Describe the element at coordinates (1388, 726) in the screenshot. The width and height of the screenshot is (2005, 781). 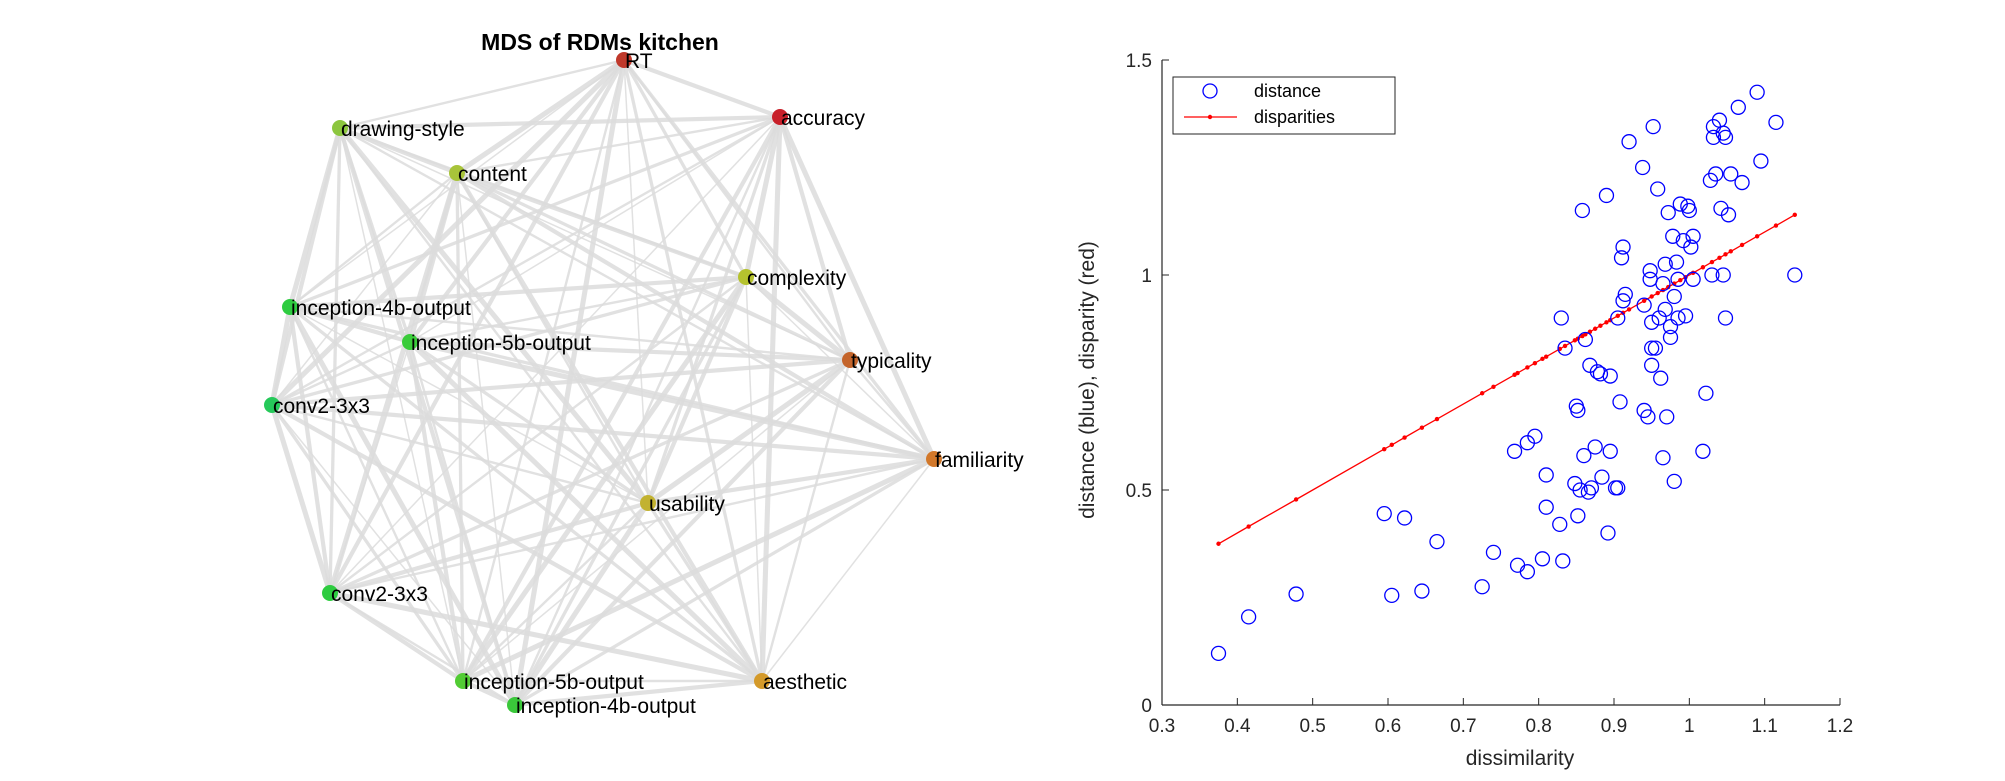
I see `x-tick-label: 0.6` at that location.